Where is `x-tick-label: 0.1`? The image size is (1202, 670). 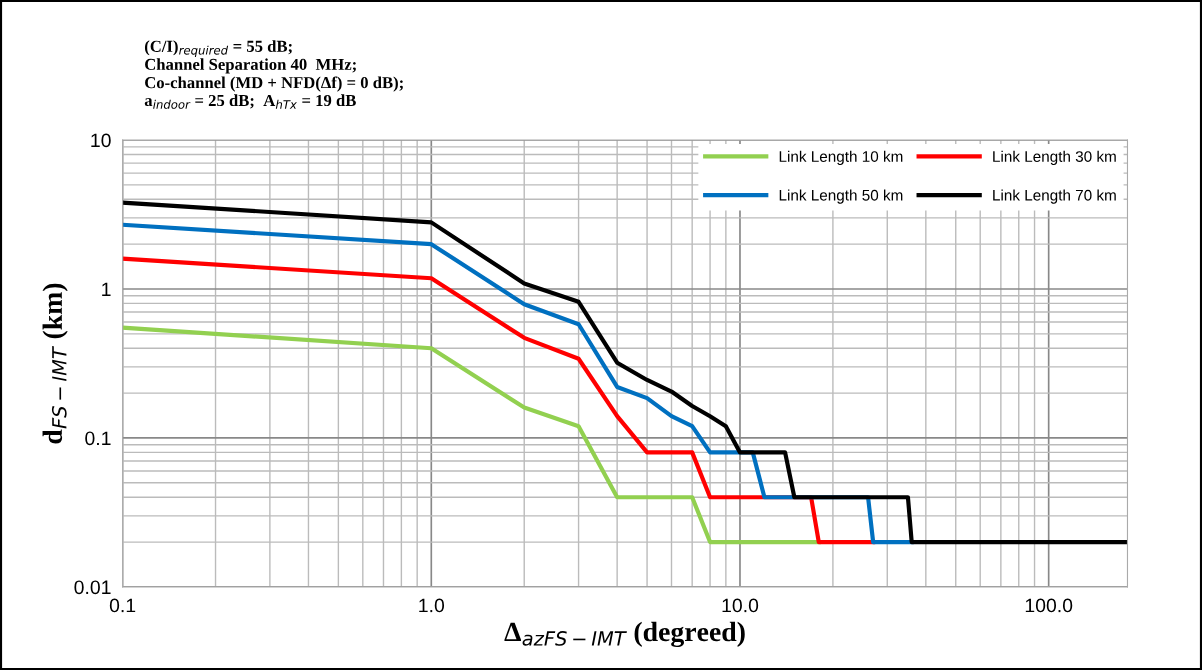 x-tick-label: 0.1 is located at coordinates (122, 605).